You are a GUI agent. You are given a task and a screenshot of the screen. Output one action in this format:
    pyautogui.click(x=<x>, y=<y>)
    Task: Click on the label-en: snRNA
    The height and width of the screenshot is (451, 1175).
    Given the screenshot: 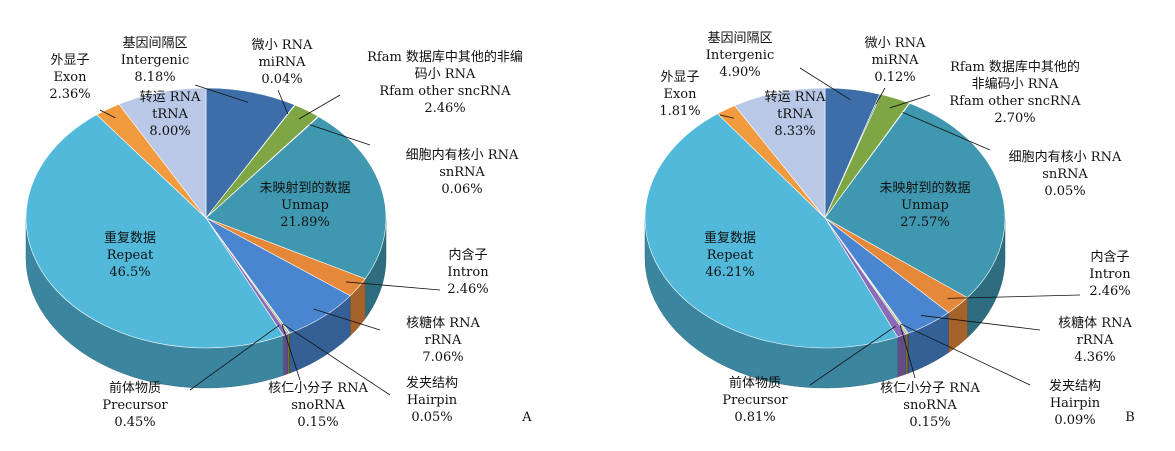 What is the action you would take?
    pyautogui.click(x=462, y=172)
    